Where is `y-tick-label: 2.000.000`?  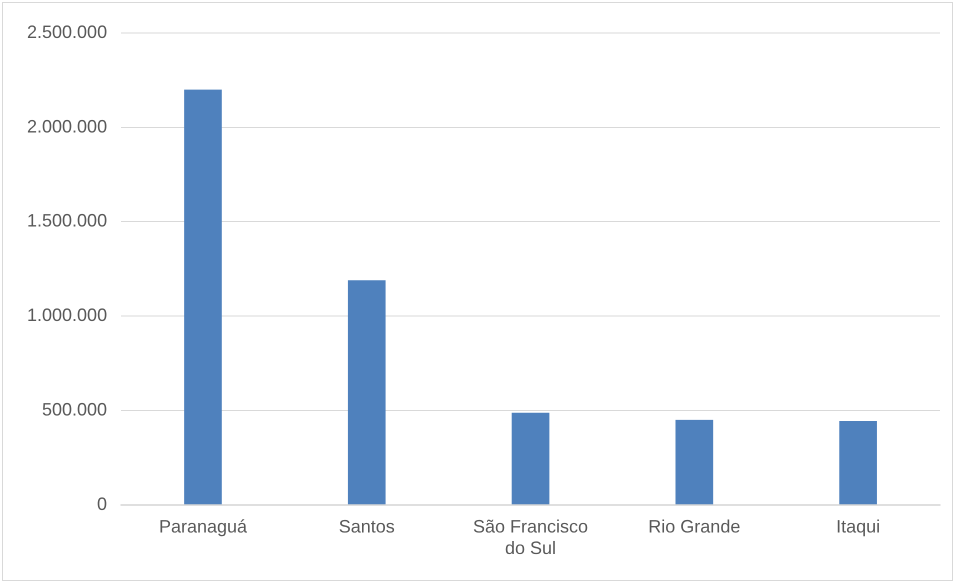 y-tick-label: 2.000.000 is located at coordinates (67, 126).